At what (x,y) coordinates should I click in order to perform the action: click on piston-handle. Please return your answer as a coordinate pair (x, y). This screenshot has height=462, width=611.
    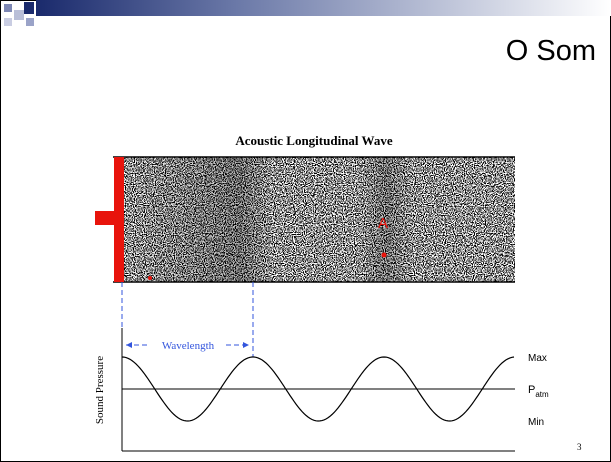
    Looking at the image, I should click on (105, 218).